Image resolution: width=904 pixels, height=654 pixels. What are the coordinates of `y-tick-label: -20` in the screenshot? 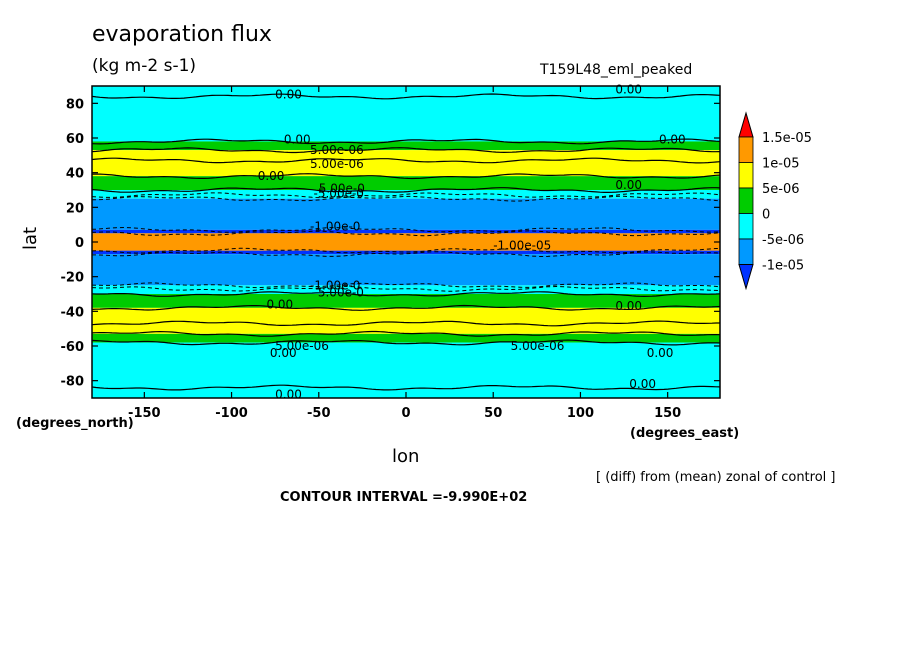 It's located at (73, 278).